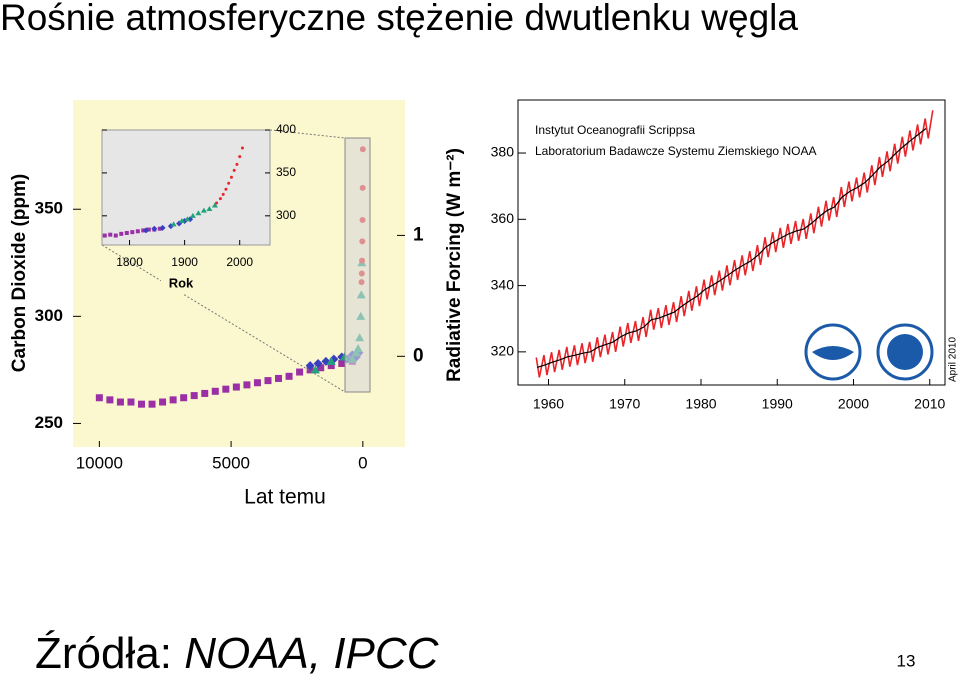  I want to click on y-tick-label: 380, so click(503, 152).